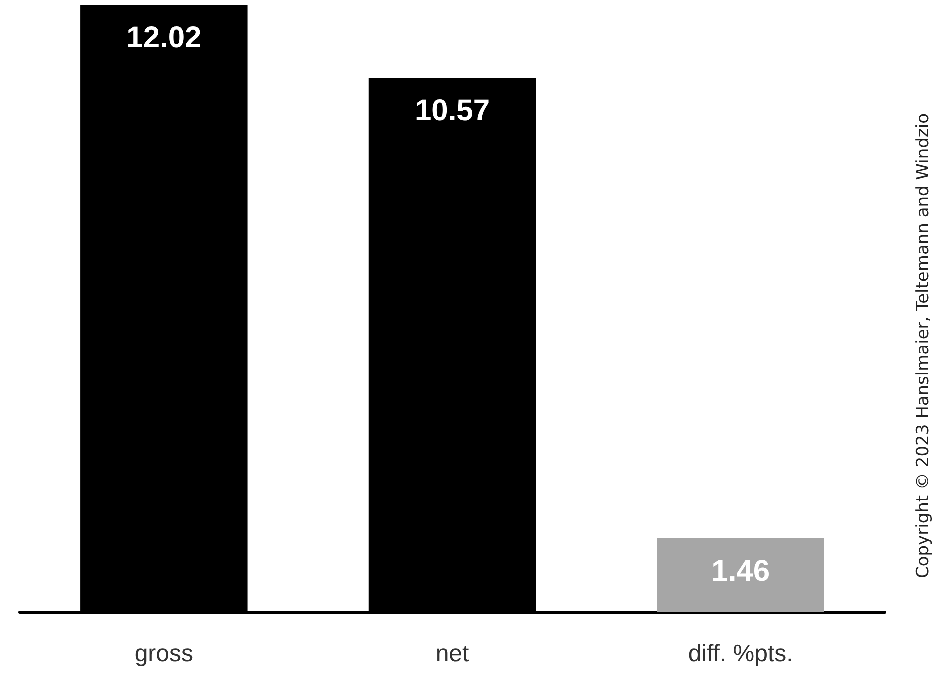 The image size is (940, 692). I want to click on data-label: 10.57, so click(452, 111).